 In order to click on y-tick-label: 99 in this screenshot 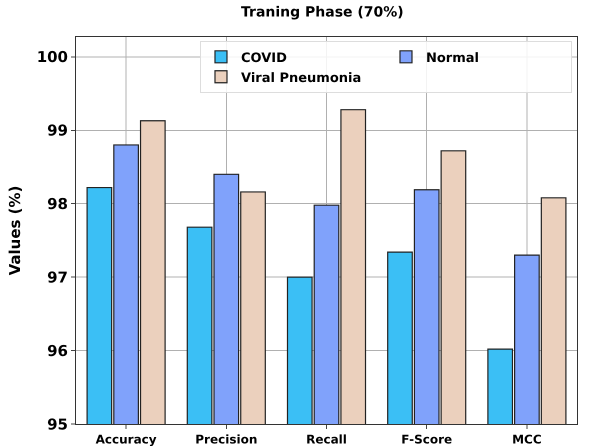, I will do `click(57, 131)`.